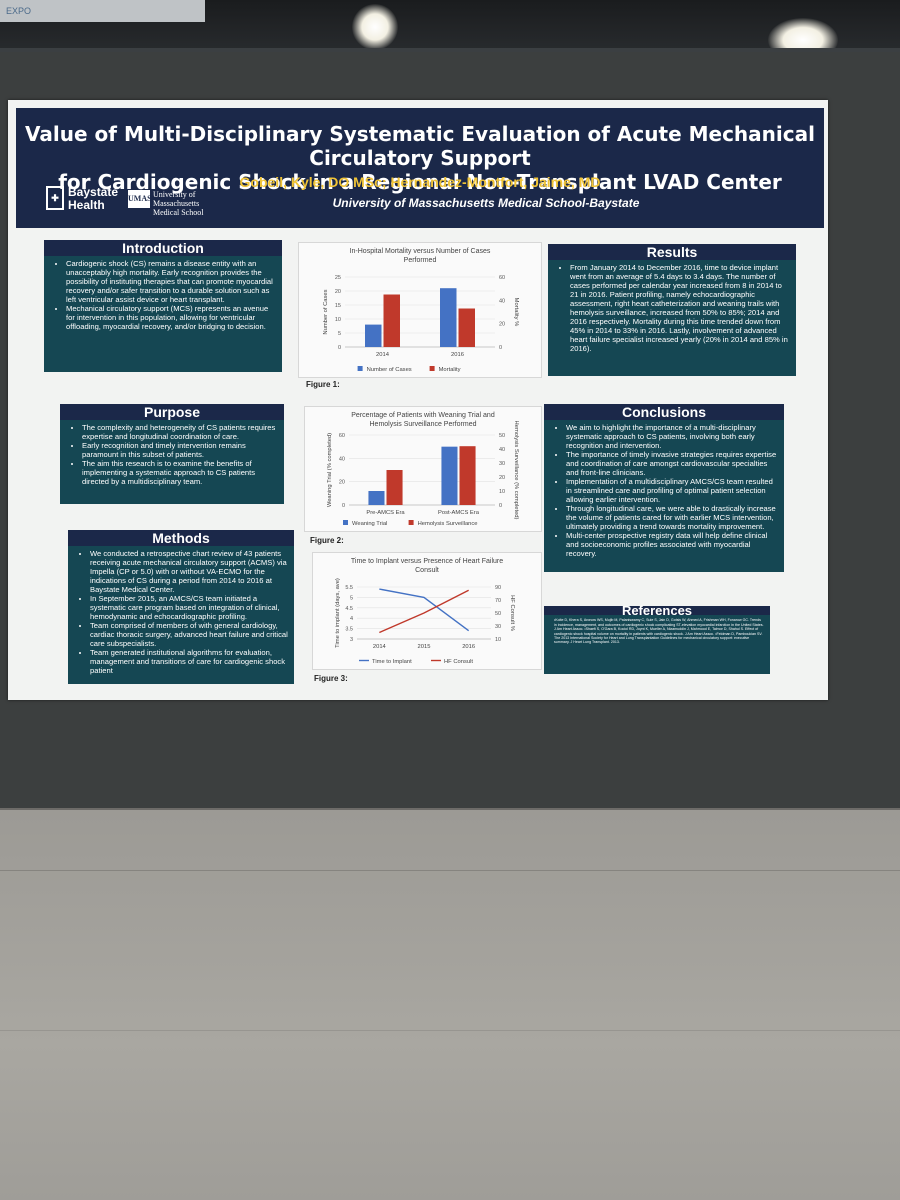 The image size is (900, 1200). What do you see at coordinates (342, 459) in the screenshot?
I see `y-tick-label: 40` at bounding box center [342, 459].